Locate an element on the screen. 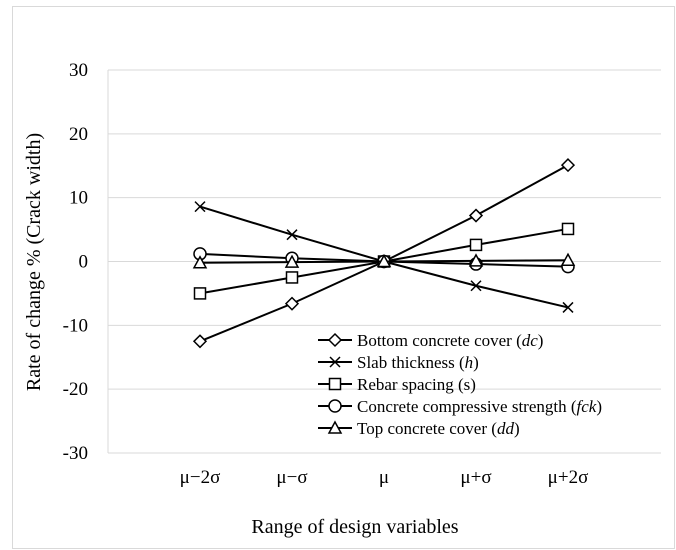 The height and width of the screenshot is (550, 676). legend-item: Bottom concrete cover (dc) is located at coordinates (430, 340).